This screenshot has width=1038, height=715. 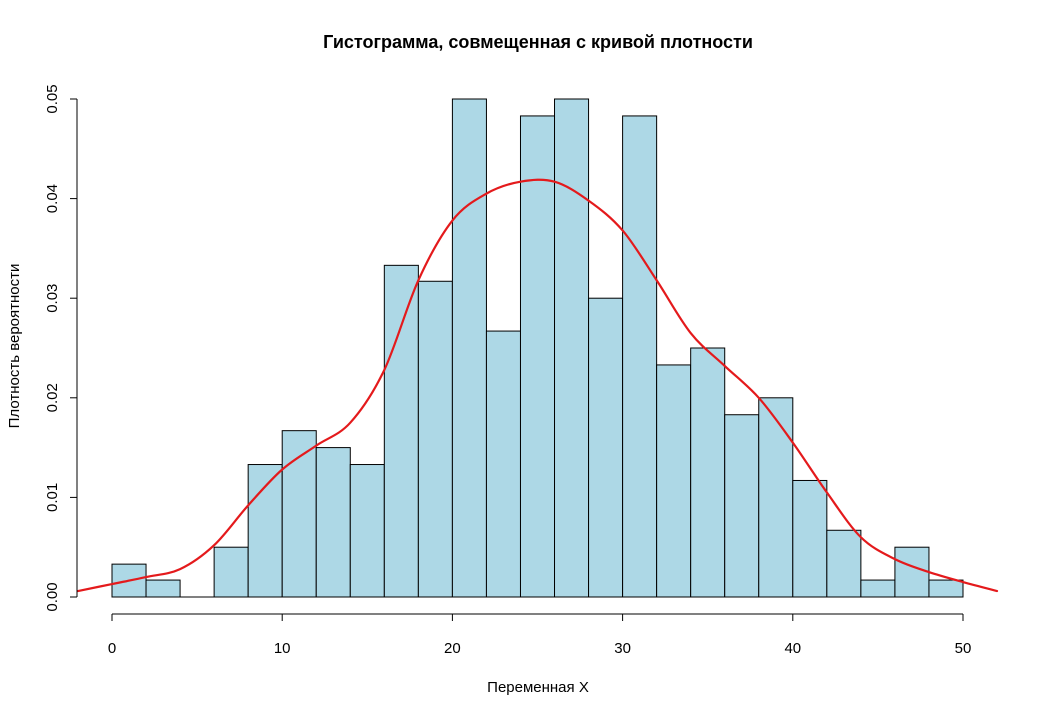 What do you see at coordinates (52, 397) in the screenshot?
I see `y-tick-label: 0.02` at bounding box center [52, 397].